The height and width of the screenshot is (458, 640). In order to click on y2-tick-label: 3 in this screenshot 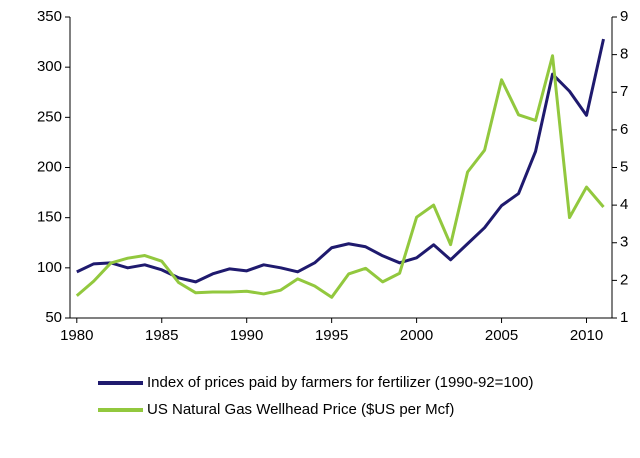, I will do `click(624, 242)`.